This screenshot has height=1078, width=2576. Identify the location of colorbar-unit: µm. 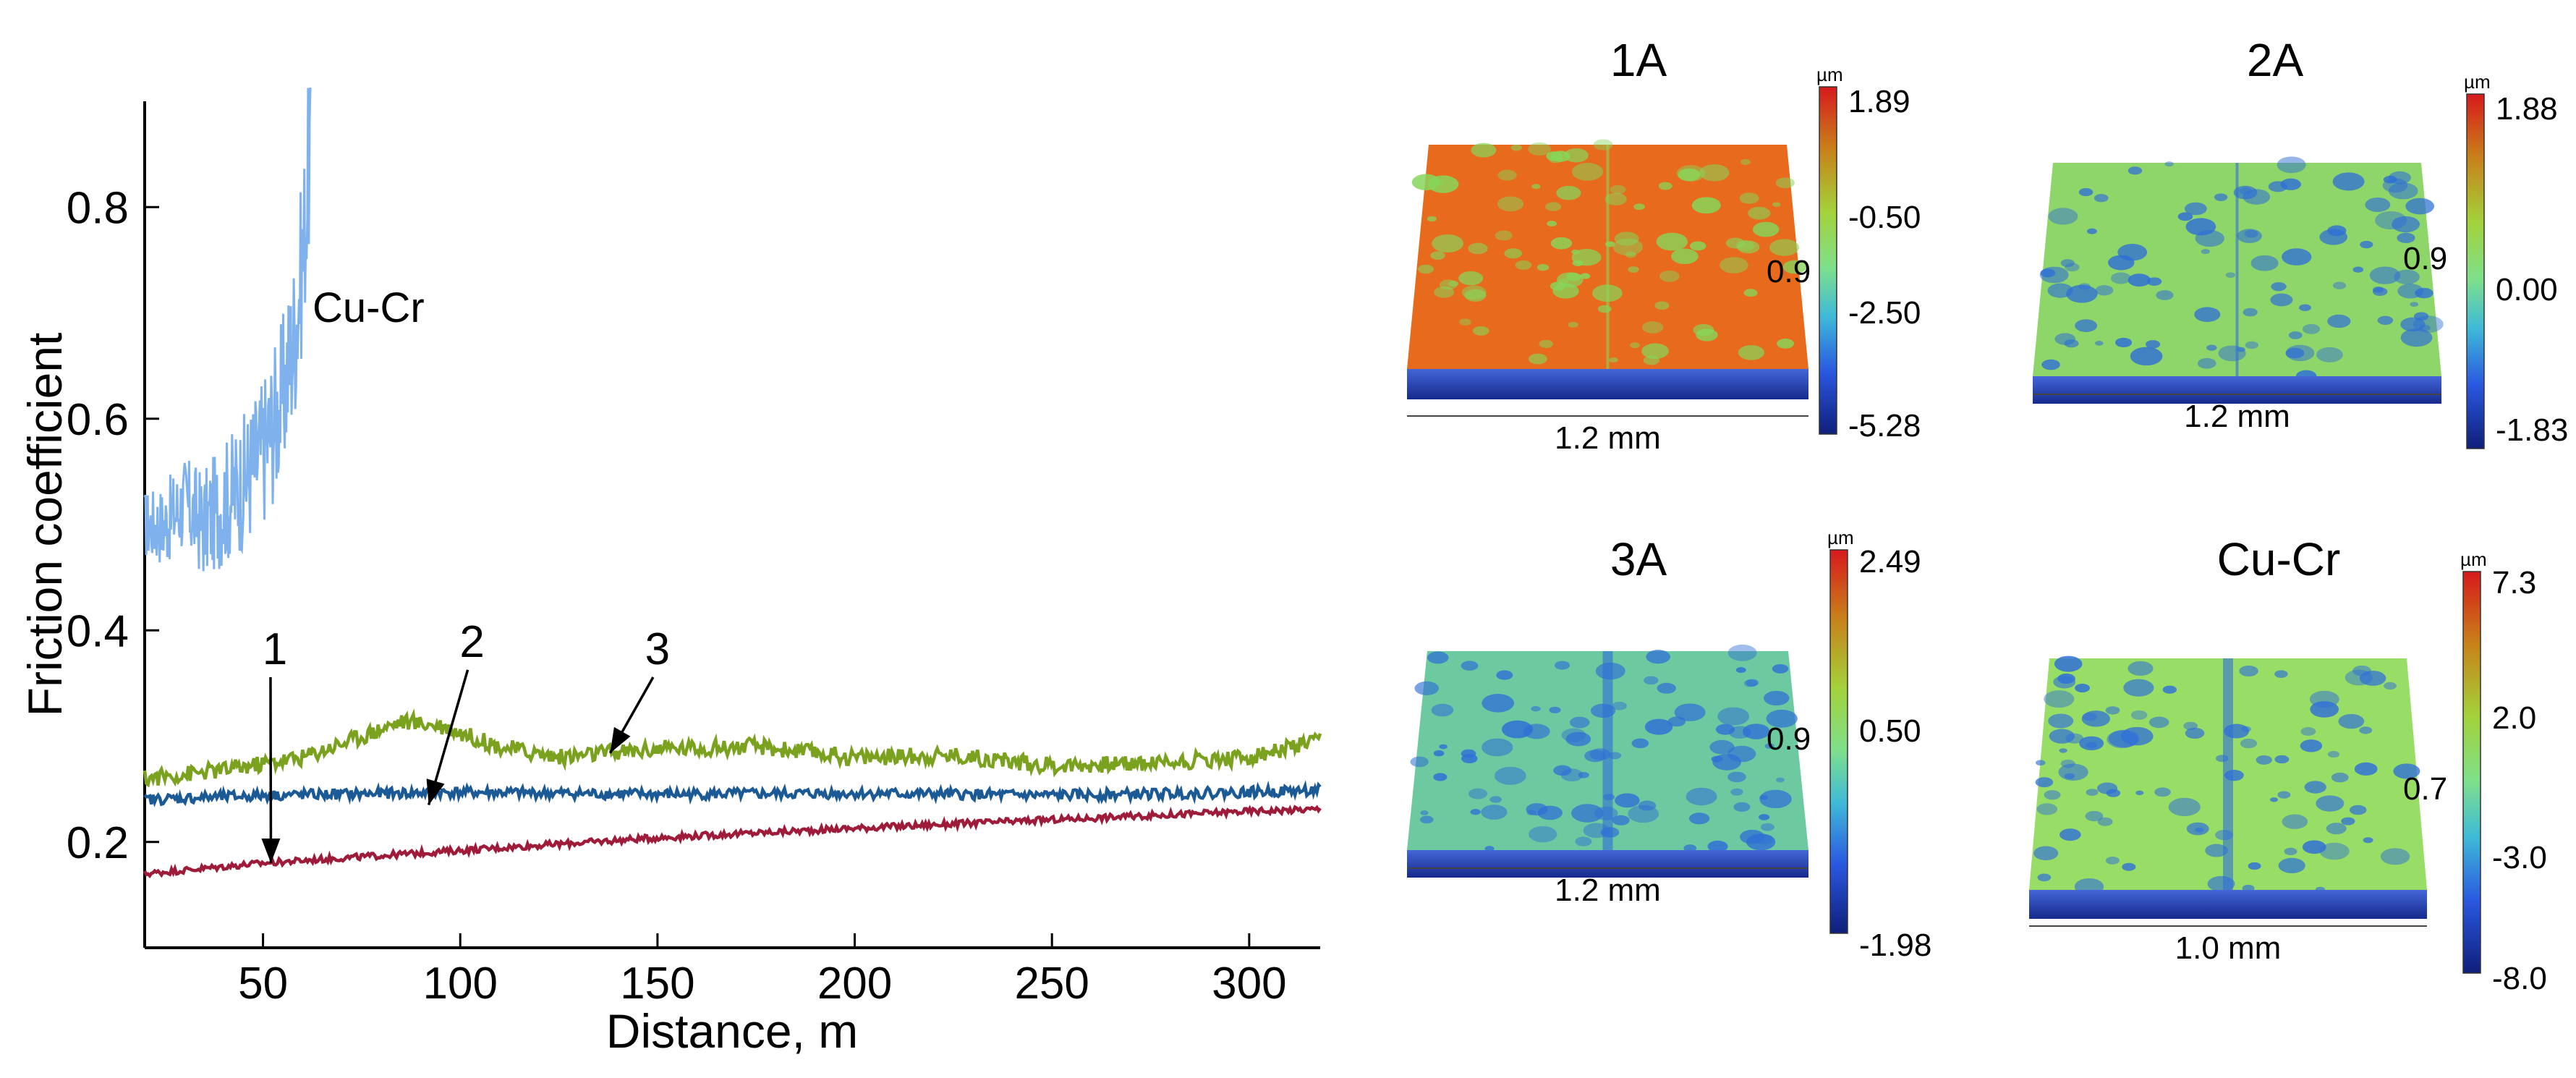
(2473, 559).